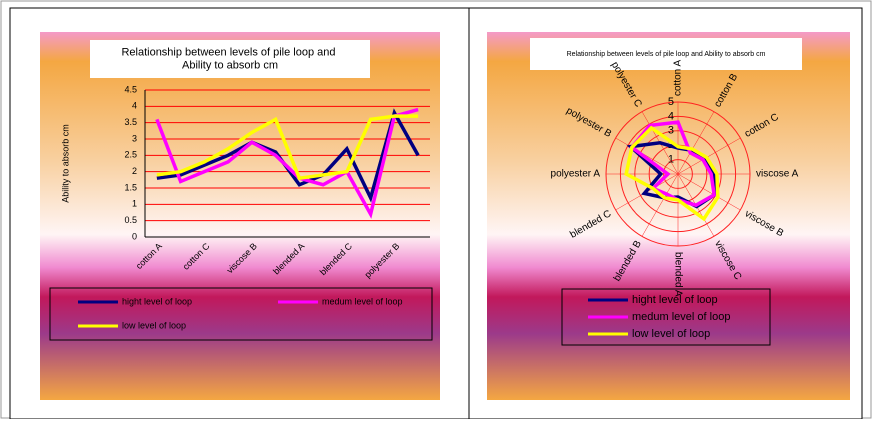 This screenshot has height=424, width=872. I want to click on y-tick-label: 4.5, so click(130, 89).